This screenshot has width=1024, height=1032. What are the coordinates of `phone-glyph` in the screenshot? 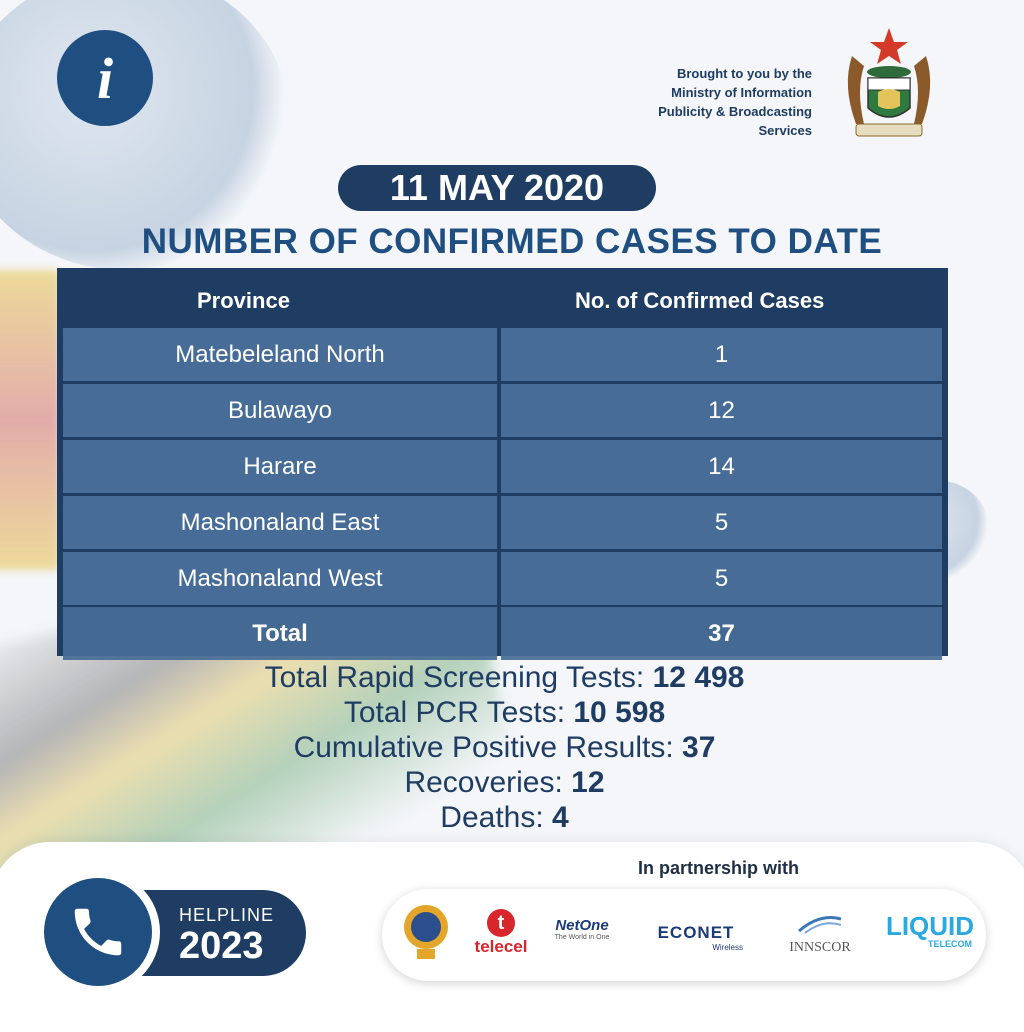 It's located at (98, 932).